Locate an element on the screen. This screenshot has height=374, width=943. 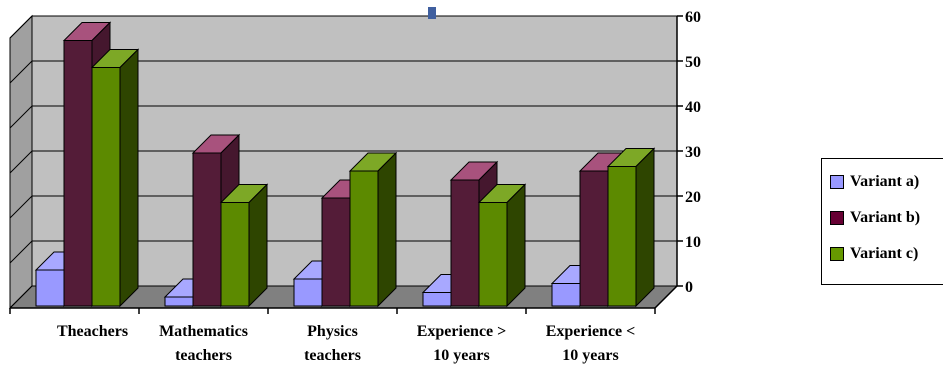
y-tick-label: 0 is located at coordinates (689, 287).